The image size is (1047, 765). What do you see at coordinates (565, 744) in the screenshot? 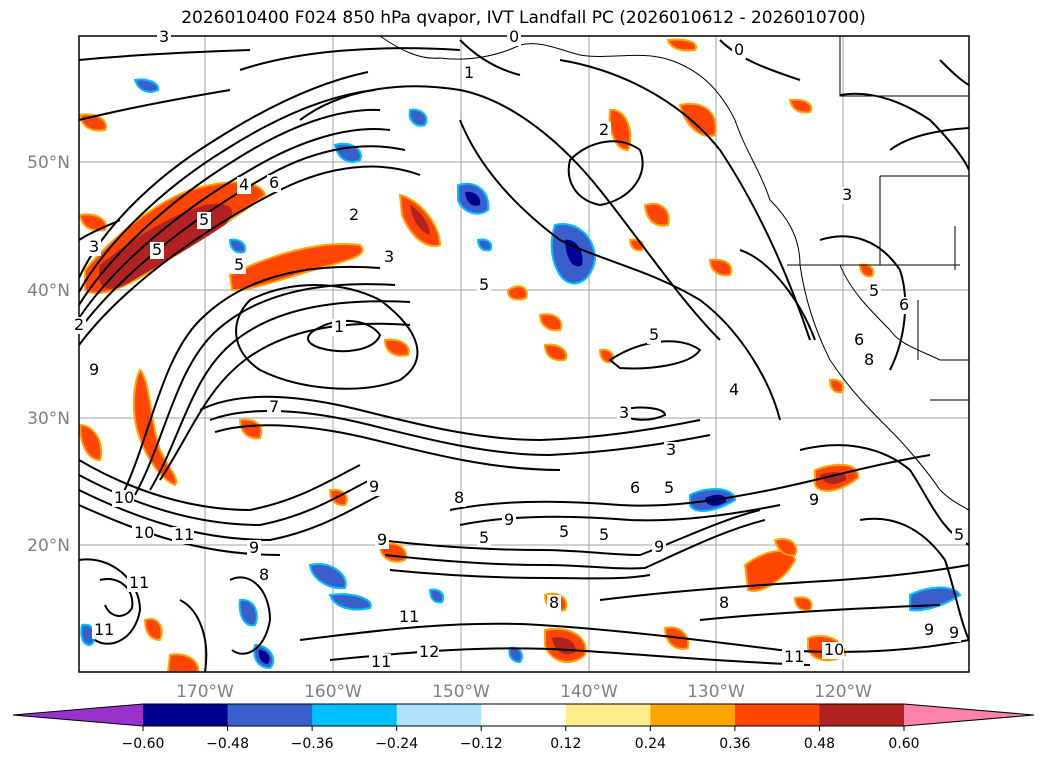
I see `colorbar-tick-label: 0.12` at bounding box center [565, 744].